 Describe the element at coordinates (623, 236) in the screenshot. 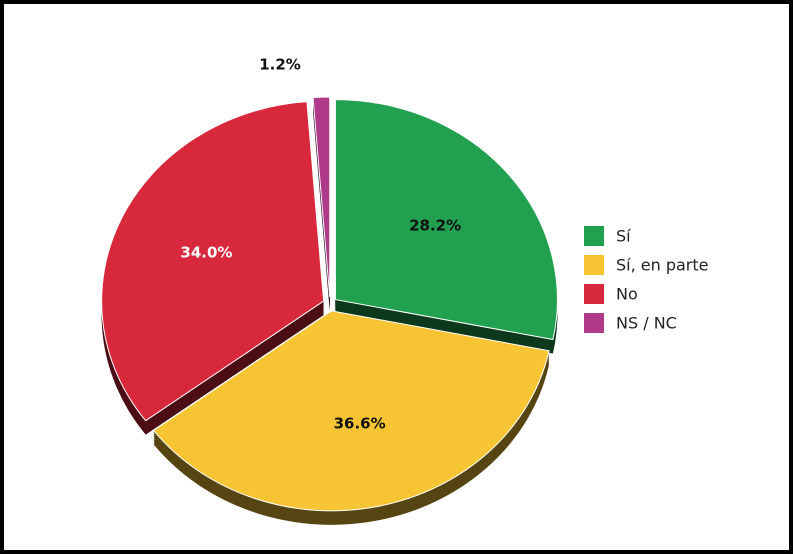

I see `legend-label: Sí` at that location.